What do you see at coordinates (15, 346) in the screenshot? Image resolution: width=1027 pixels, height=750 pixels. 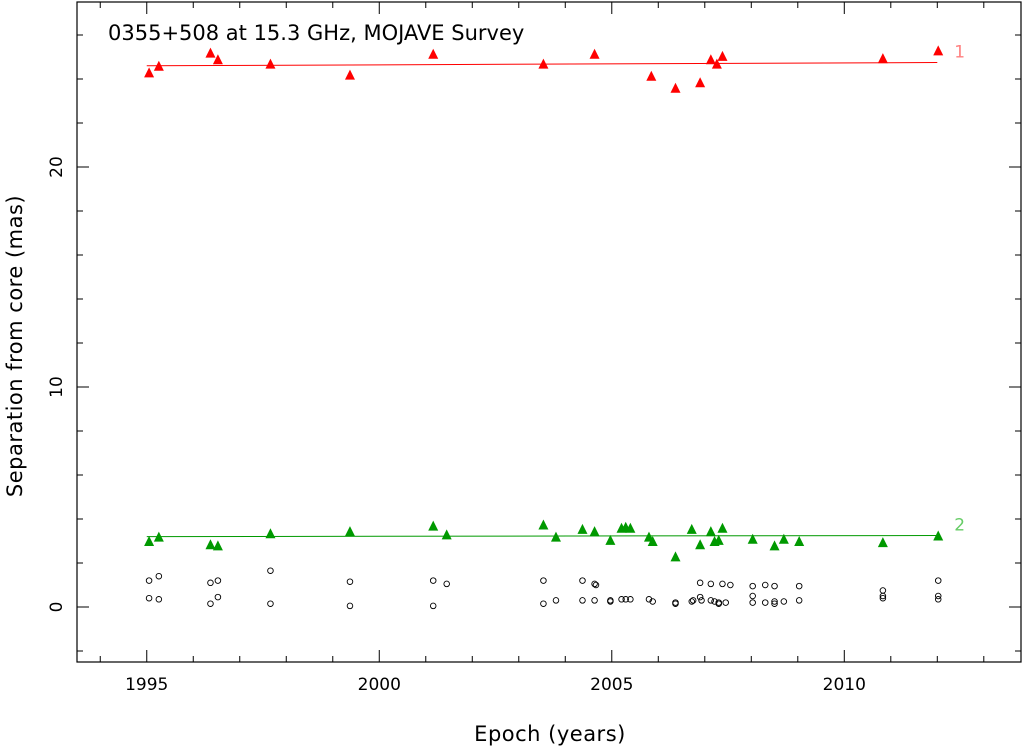 I see `y-axis-label: Separation from core (mas)` at bounding box center [15, 346].